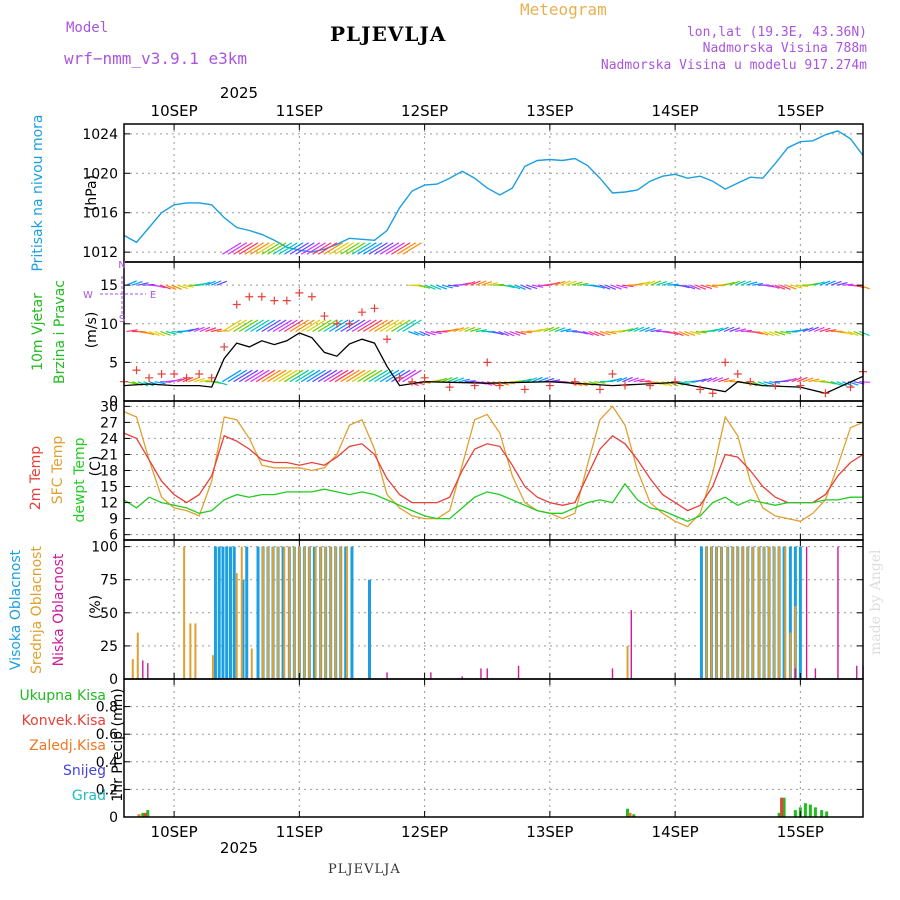 The height and width of the screenshot is (900, 900). Describe the element at coordinates (109, 325) in the screenshot. I see `y-tick-label: 10` at that location.